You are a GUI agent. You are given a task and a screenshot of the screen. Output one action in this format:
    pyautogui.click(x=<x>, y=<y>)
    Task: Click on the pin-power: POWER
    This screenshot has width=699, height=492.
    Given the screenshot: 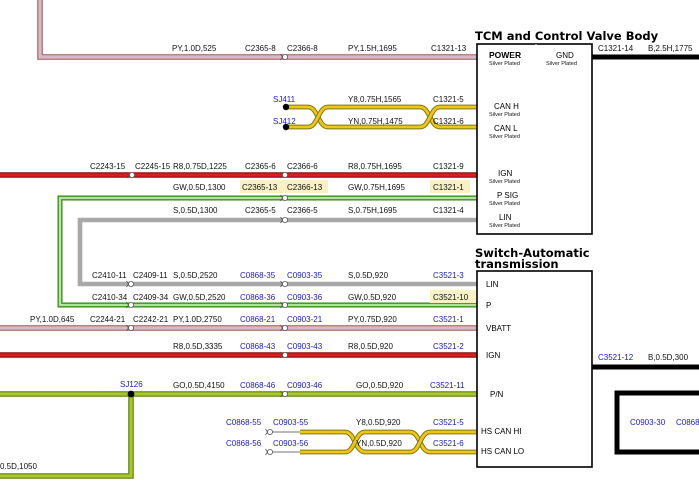 What is the action you would take?
    pyautogui.click(x=505, y=55)
    